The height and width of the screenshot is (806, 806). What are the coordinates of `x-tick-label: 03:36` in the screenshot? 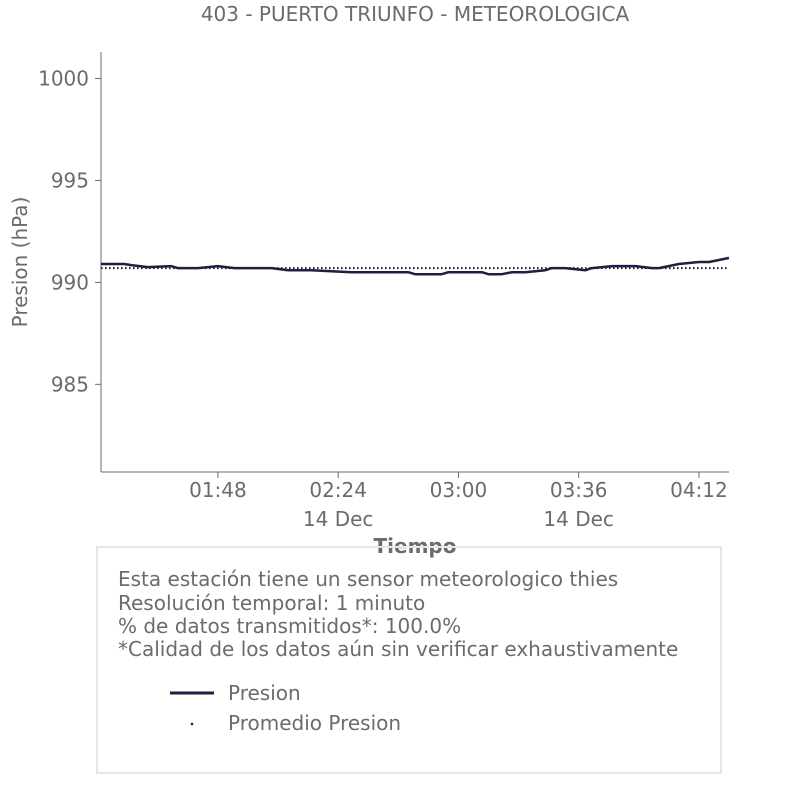 It's located at (579, 490).